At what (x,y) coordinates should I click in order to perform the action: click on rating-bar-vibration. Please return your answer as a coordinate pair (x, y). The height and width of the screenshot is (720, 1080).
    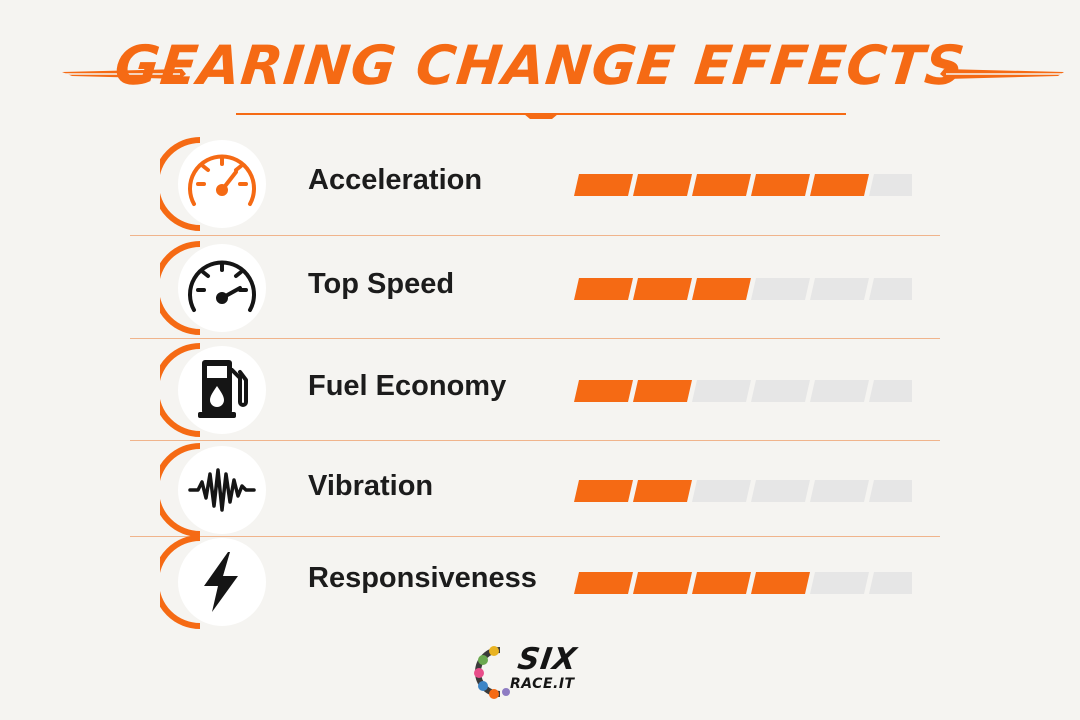
    Looking at the image, I should click on (743, 491).